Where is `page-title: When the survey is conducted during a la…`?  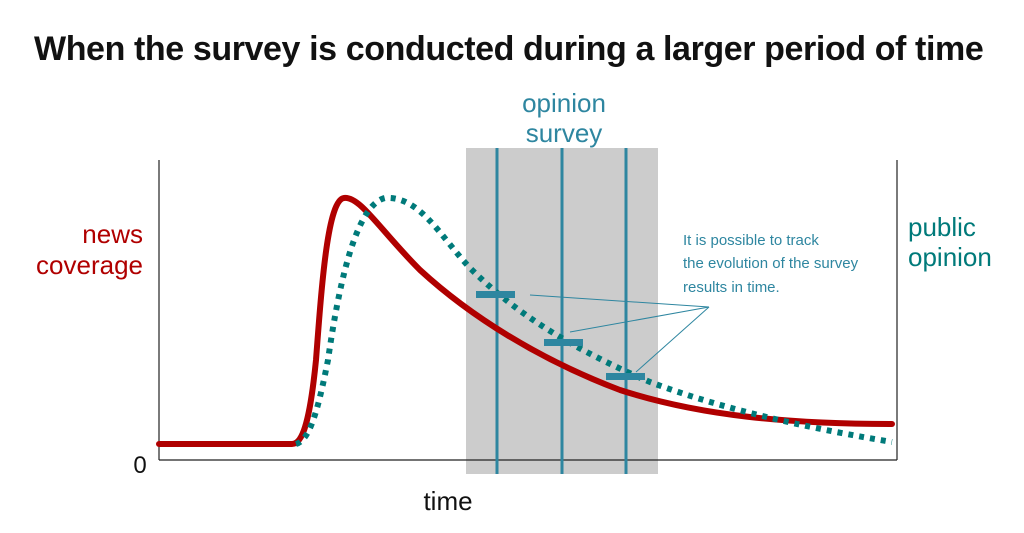
page-title: When the survey is conducted during a la… is located at coordinates (509, 49).